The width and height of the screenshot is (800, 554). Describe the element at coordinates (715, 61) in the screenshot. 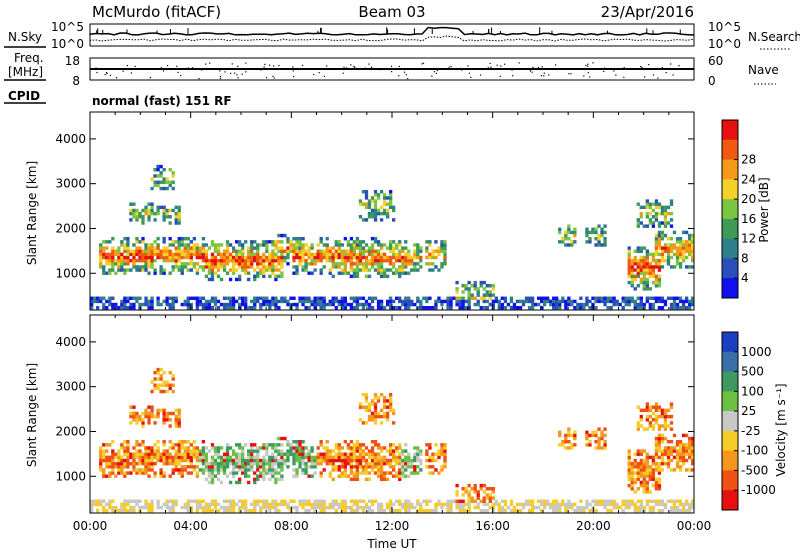

I see `nave-tick-top: 60` at that location.